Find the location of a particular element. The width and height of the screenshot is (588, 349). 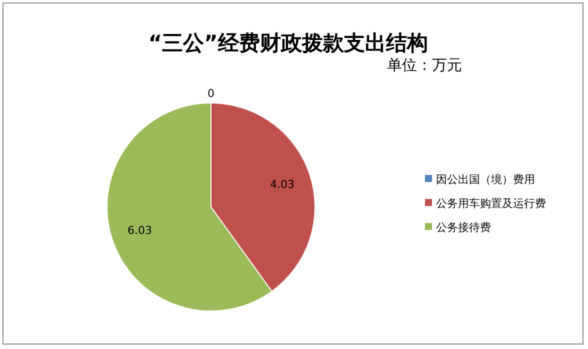

chart-title: “三公”经费财政拨款支出结构 is located at coordinates (288, 43).